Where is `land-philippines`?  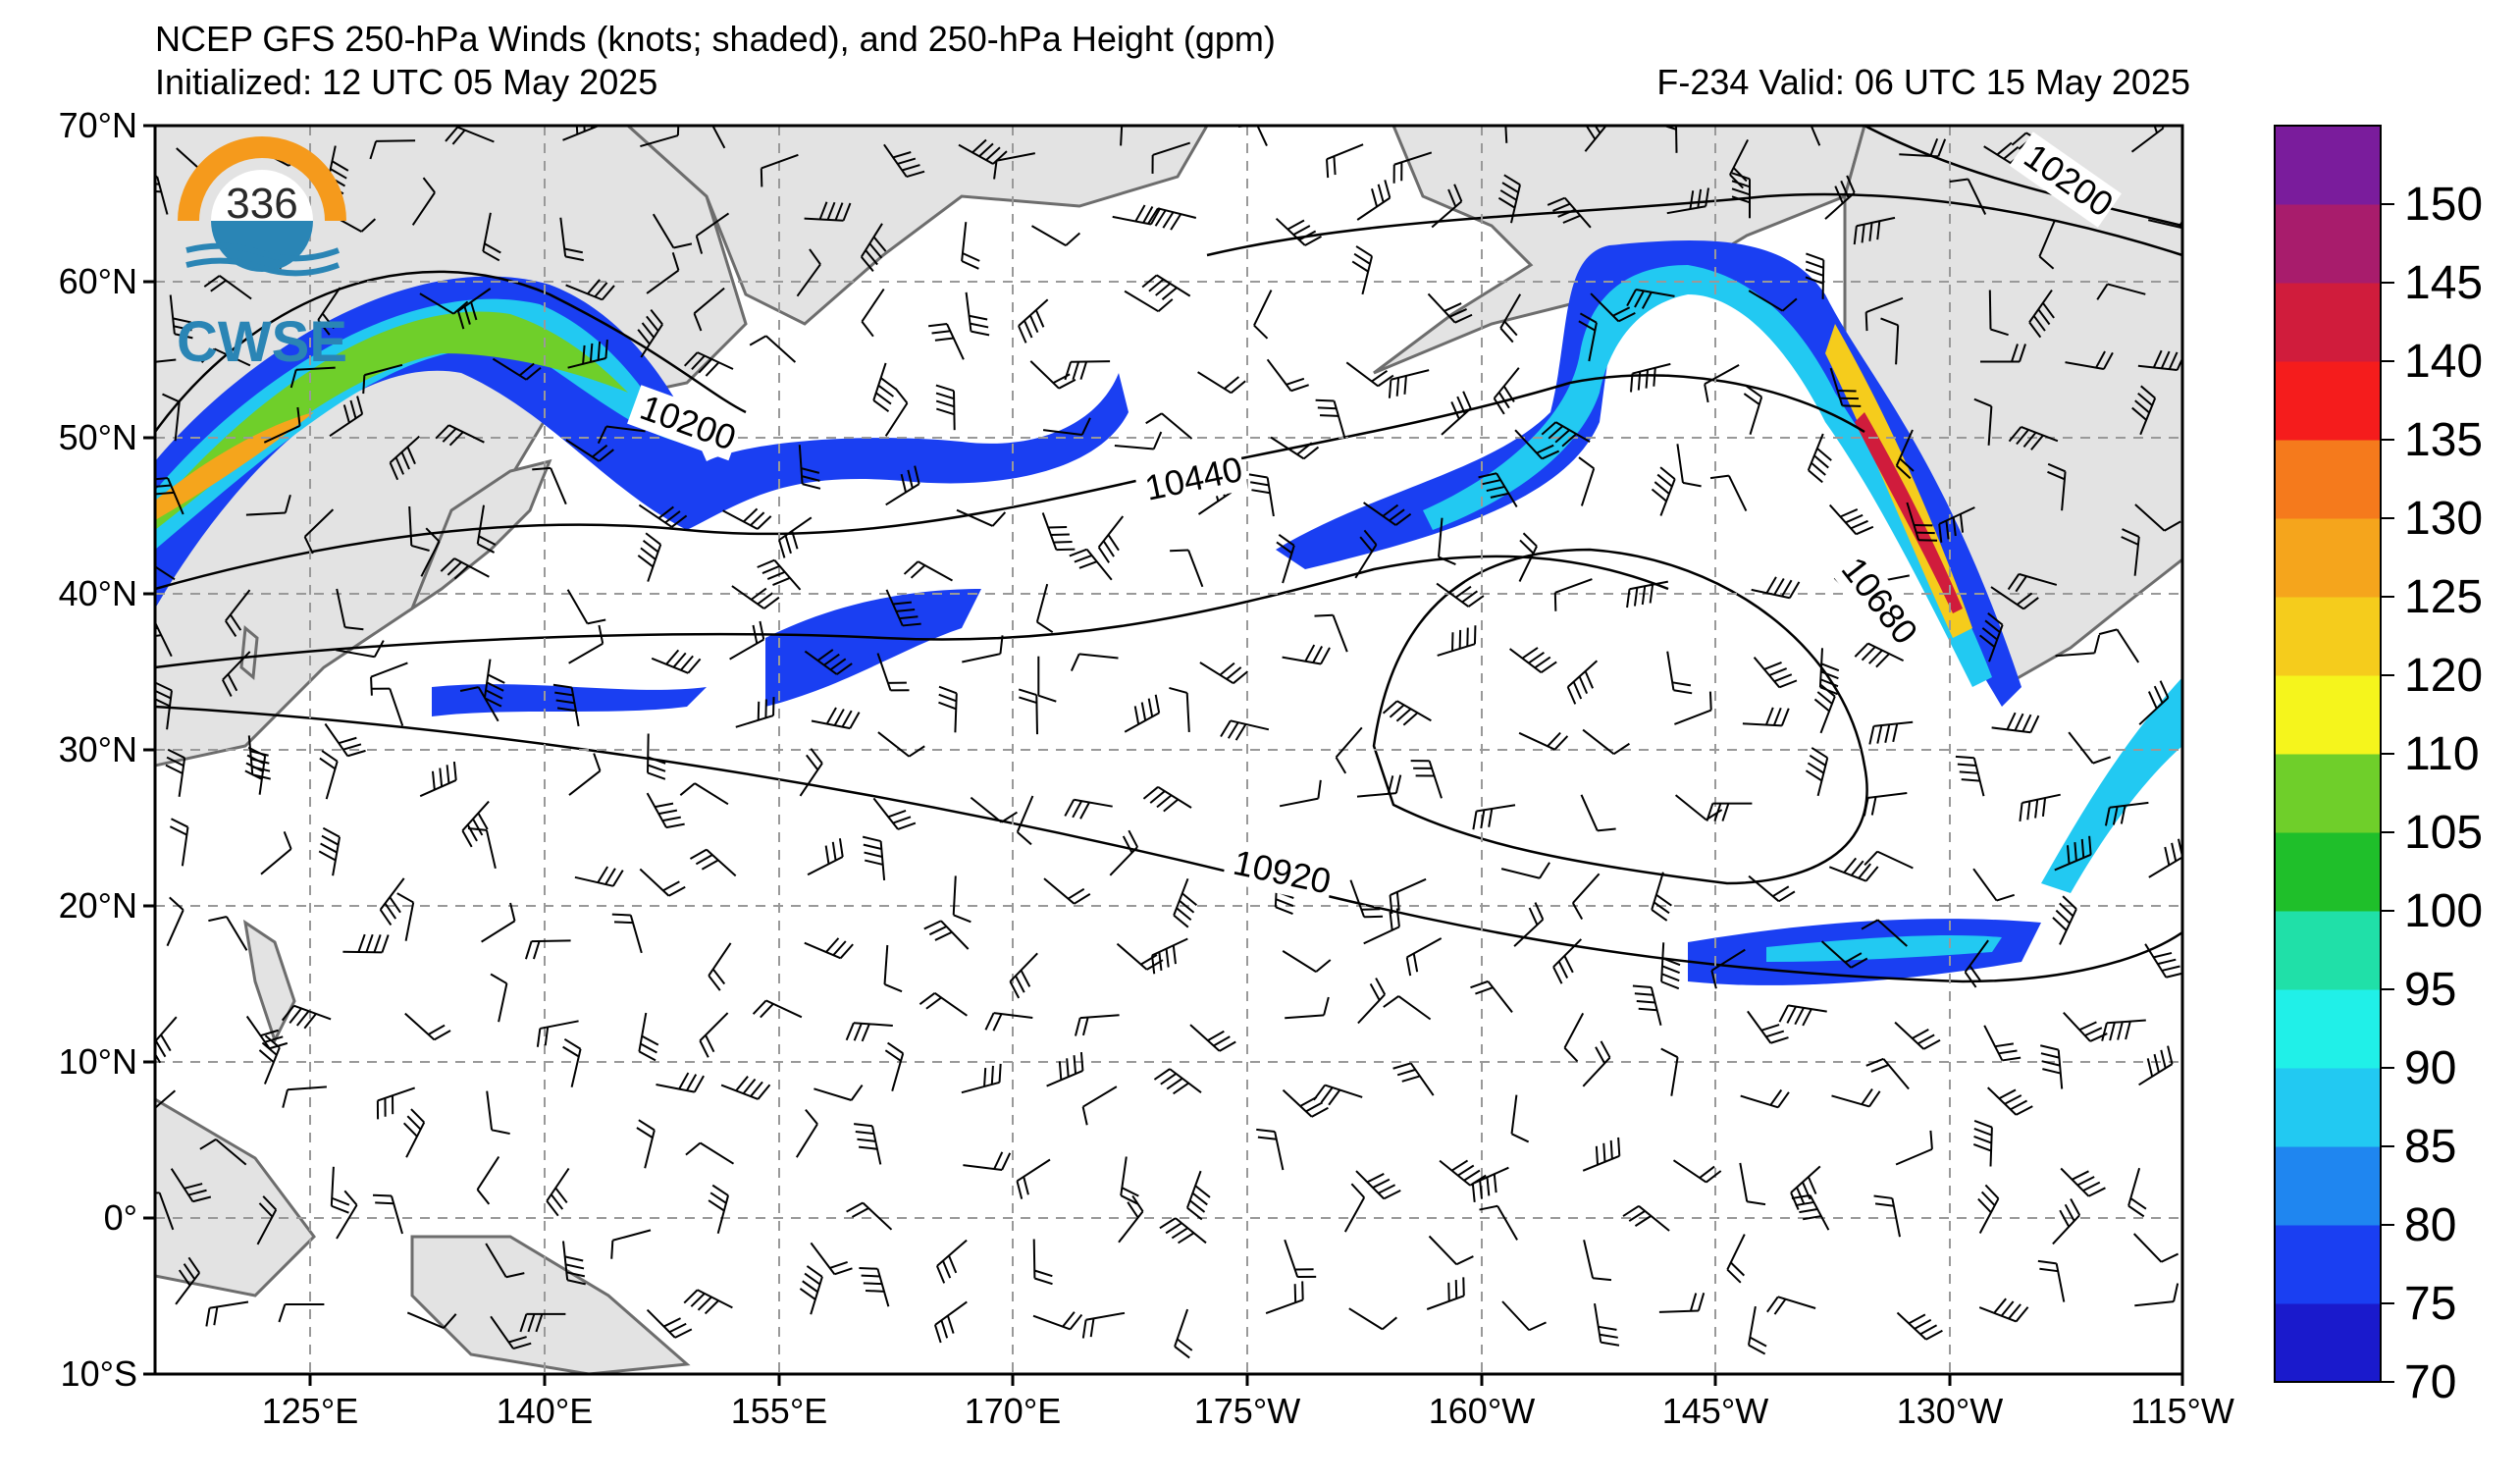 land-philippines is located at coordinates (269, 982).